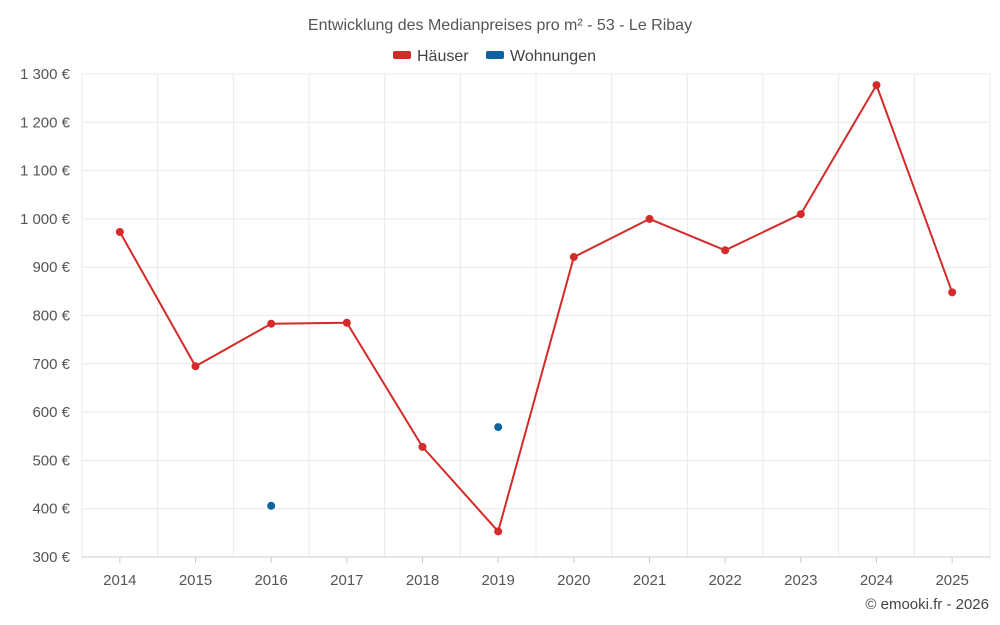 This screenshot has height=625, width=1000. What do you see at coordinates (195, 580) in the screenshot?
I see `x-tick-label: 2015` at bounding box center [195, 580].